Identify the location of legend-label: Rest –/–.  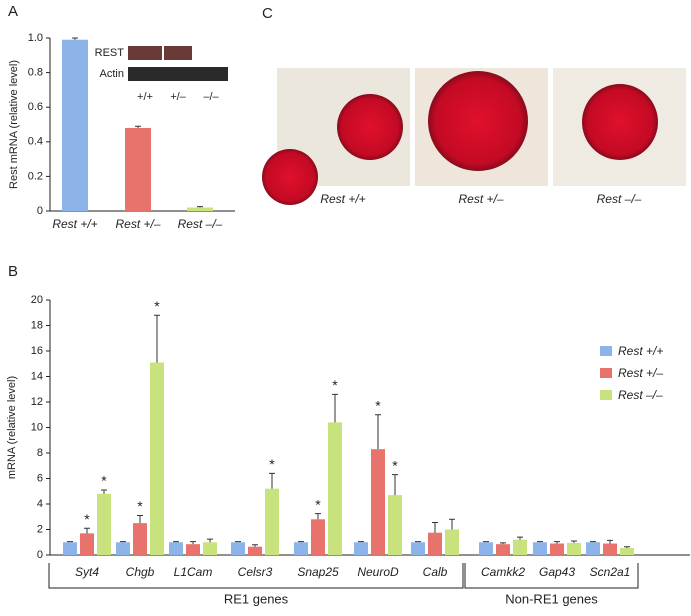
(640, 395).